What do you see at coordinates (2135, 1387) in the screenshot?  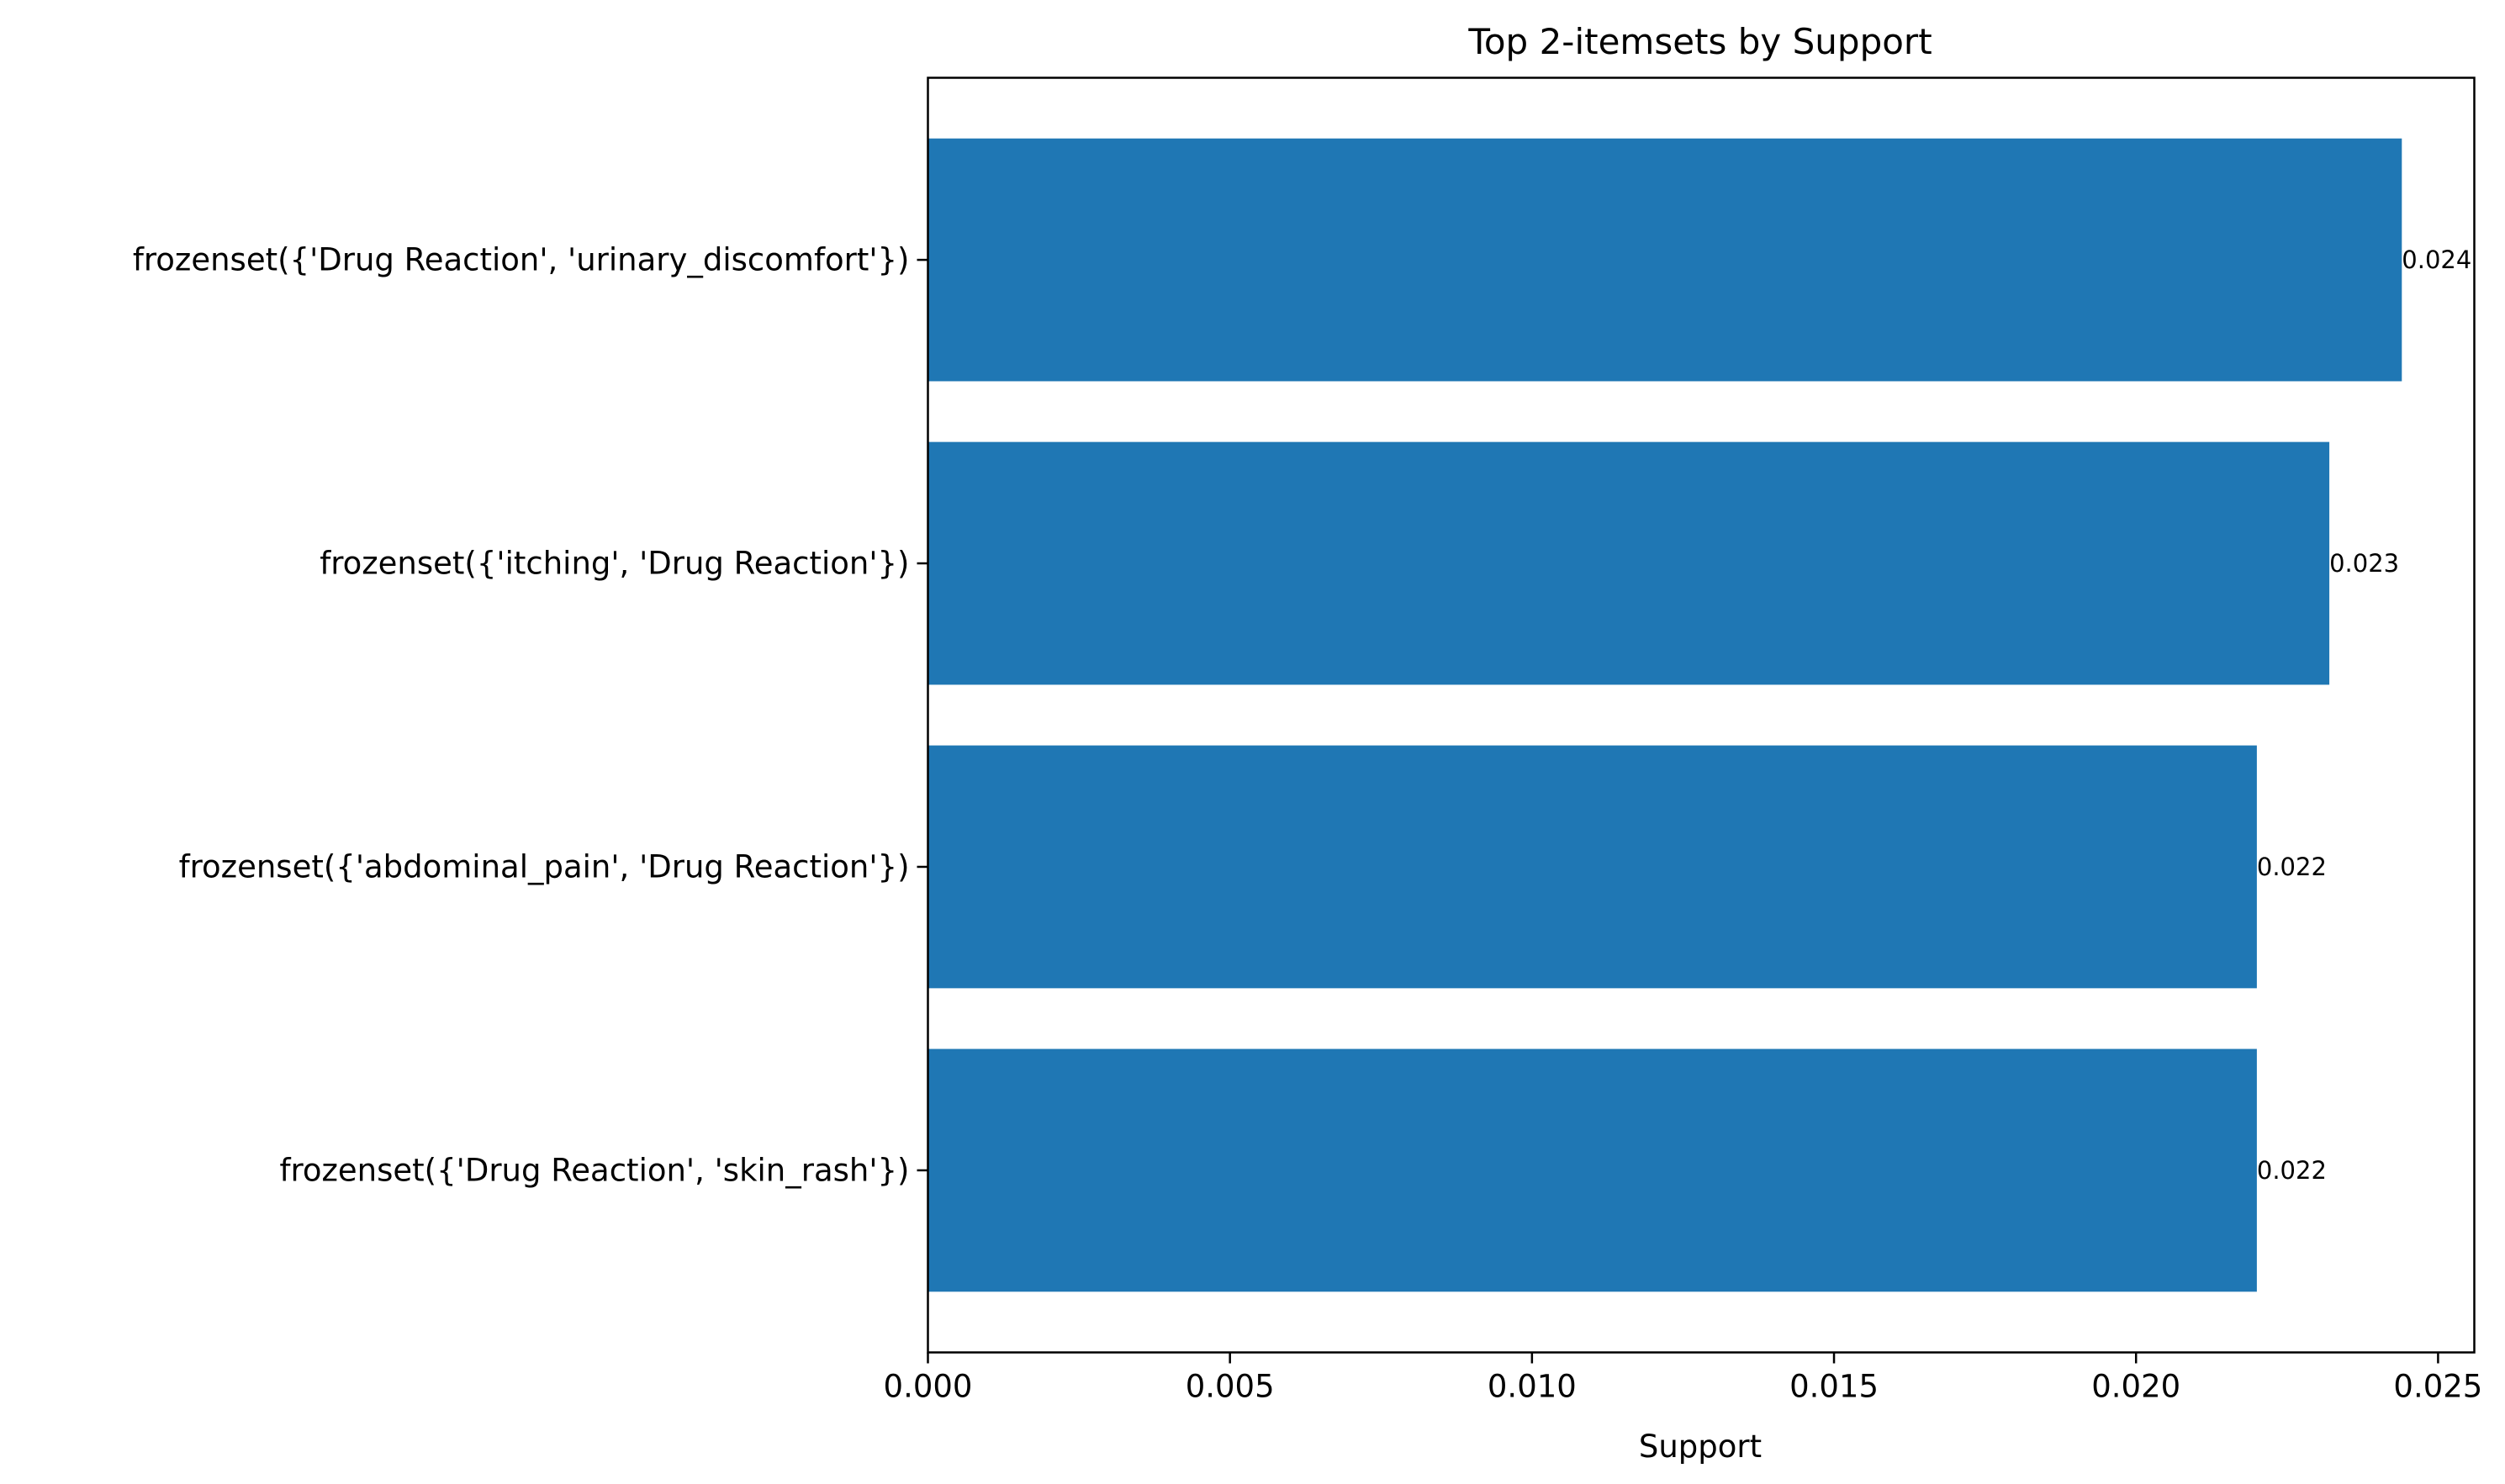 I see `x-tick-label: 0.020` at bounding box center [2135, 1387].